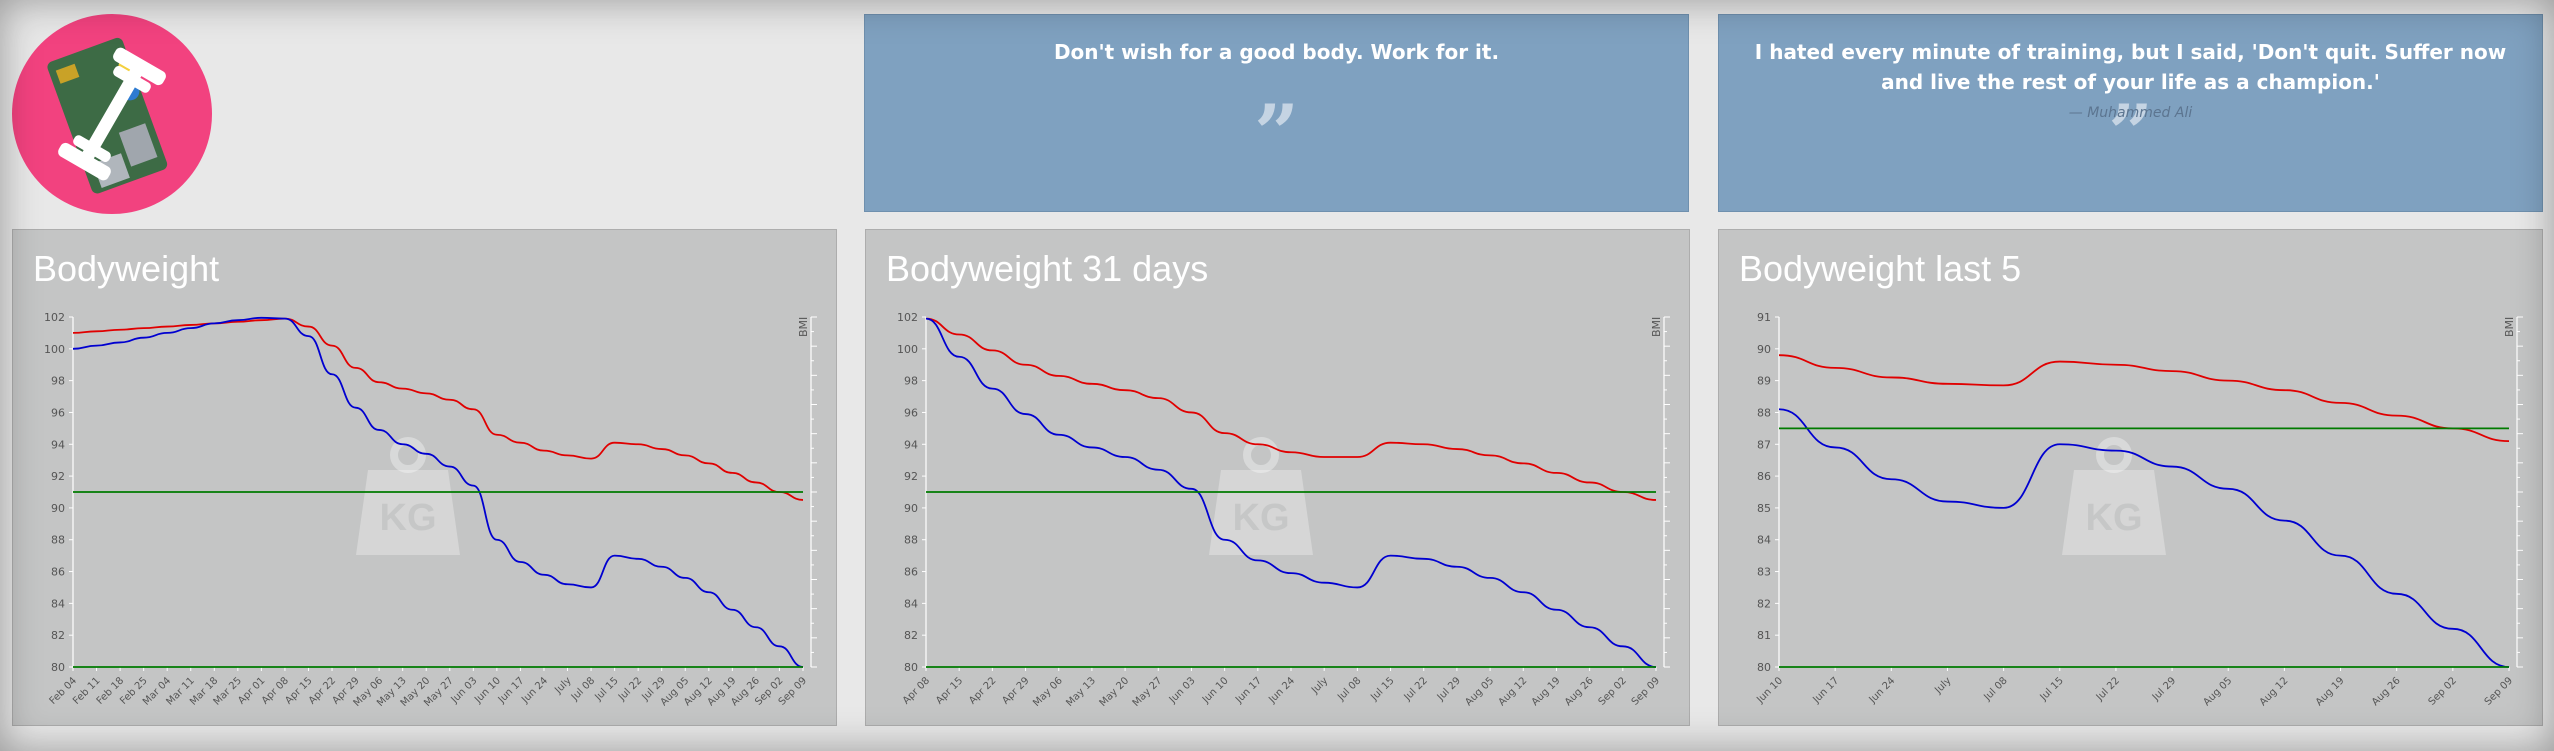  Describe the element at coordinates (949, 690) in the screenshot. I see `x-tick-label: Apr 15` at that location.